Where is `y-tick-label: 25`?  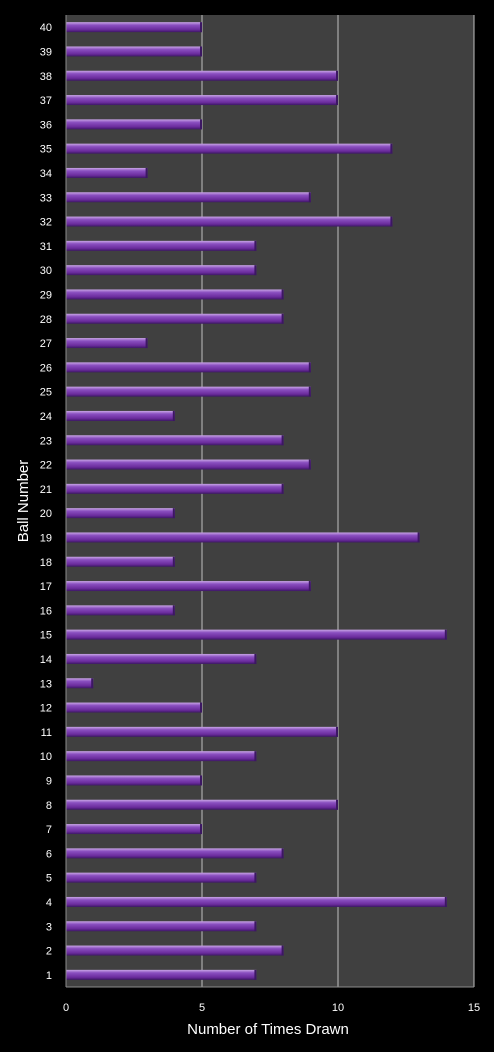
y-tick-label: 25 is located at coordinates (46, 393).